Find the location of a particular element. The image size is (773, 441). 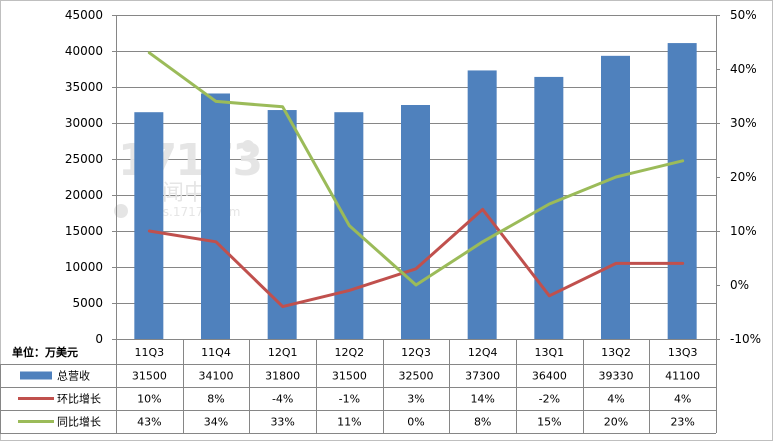

data-label: 39330 is located at coordinates (616, 376).